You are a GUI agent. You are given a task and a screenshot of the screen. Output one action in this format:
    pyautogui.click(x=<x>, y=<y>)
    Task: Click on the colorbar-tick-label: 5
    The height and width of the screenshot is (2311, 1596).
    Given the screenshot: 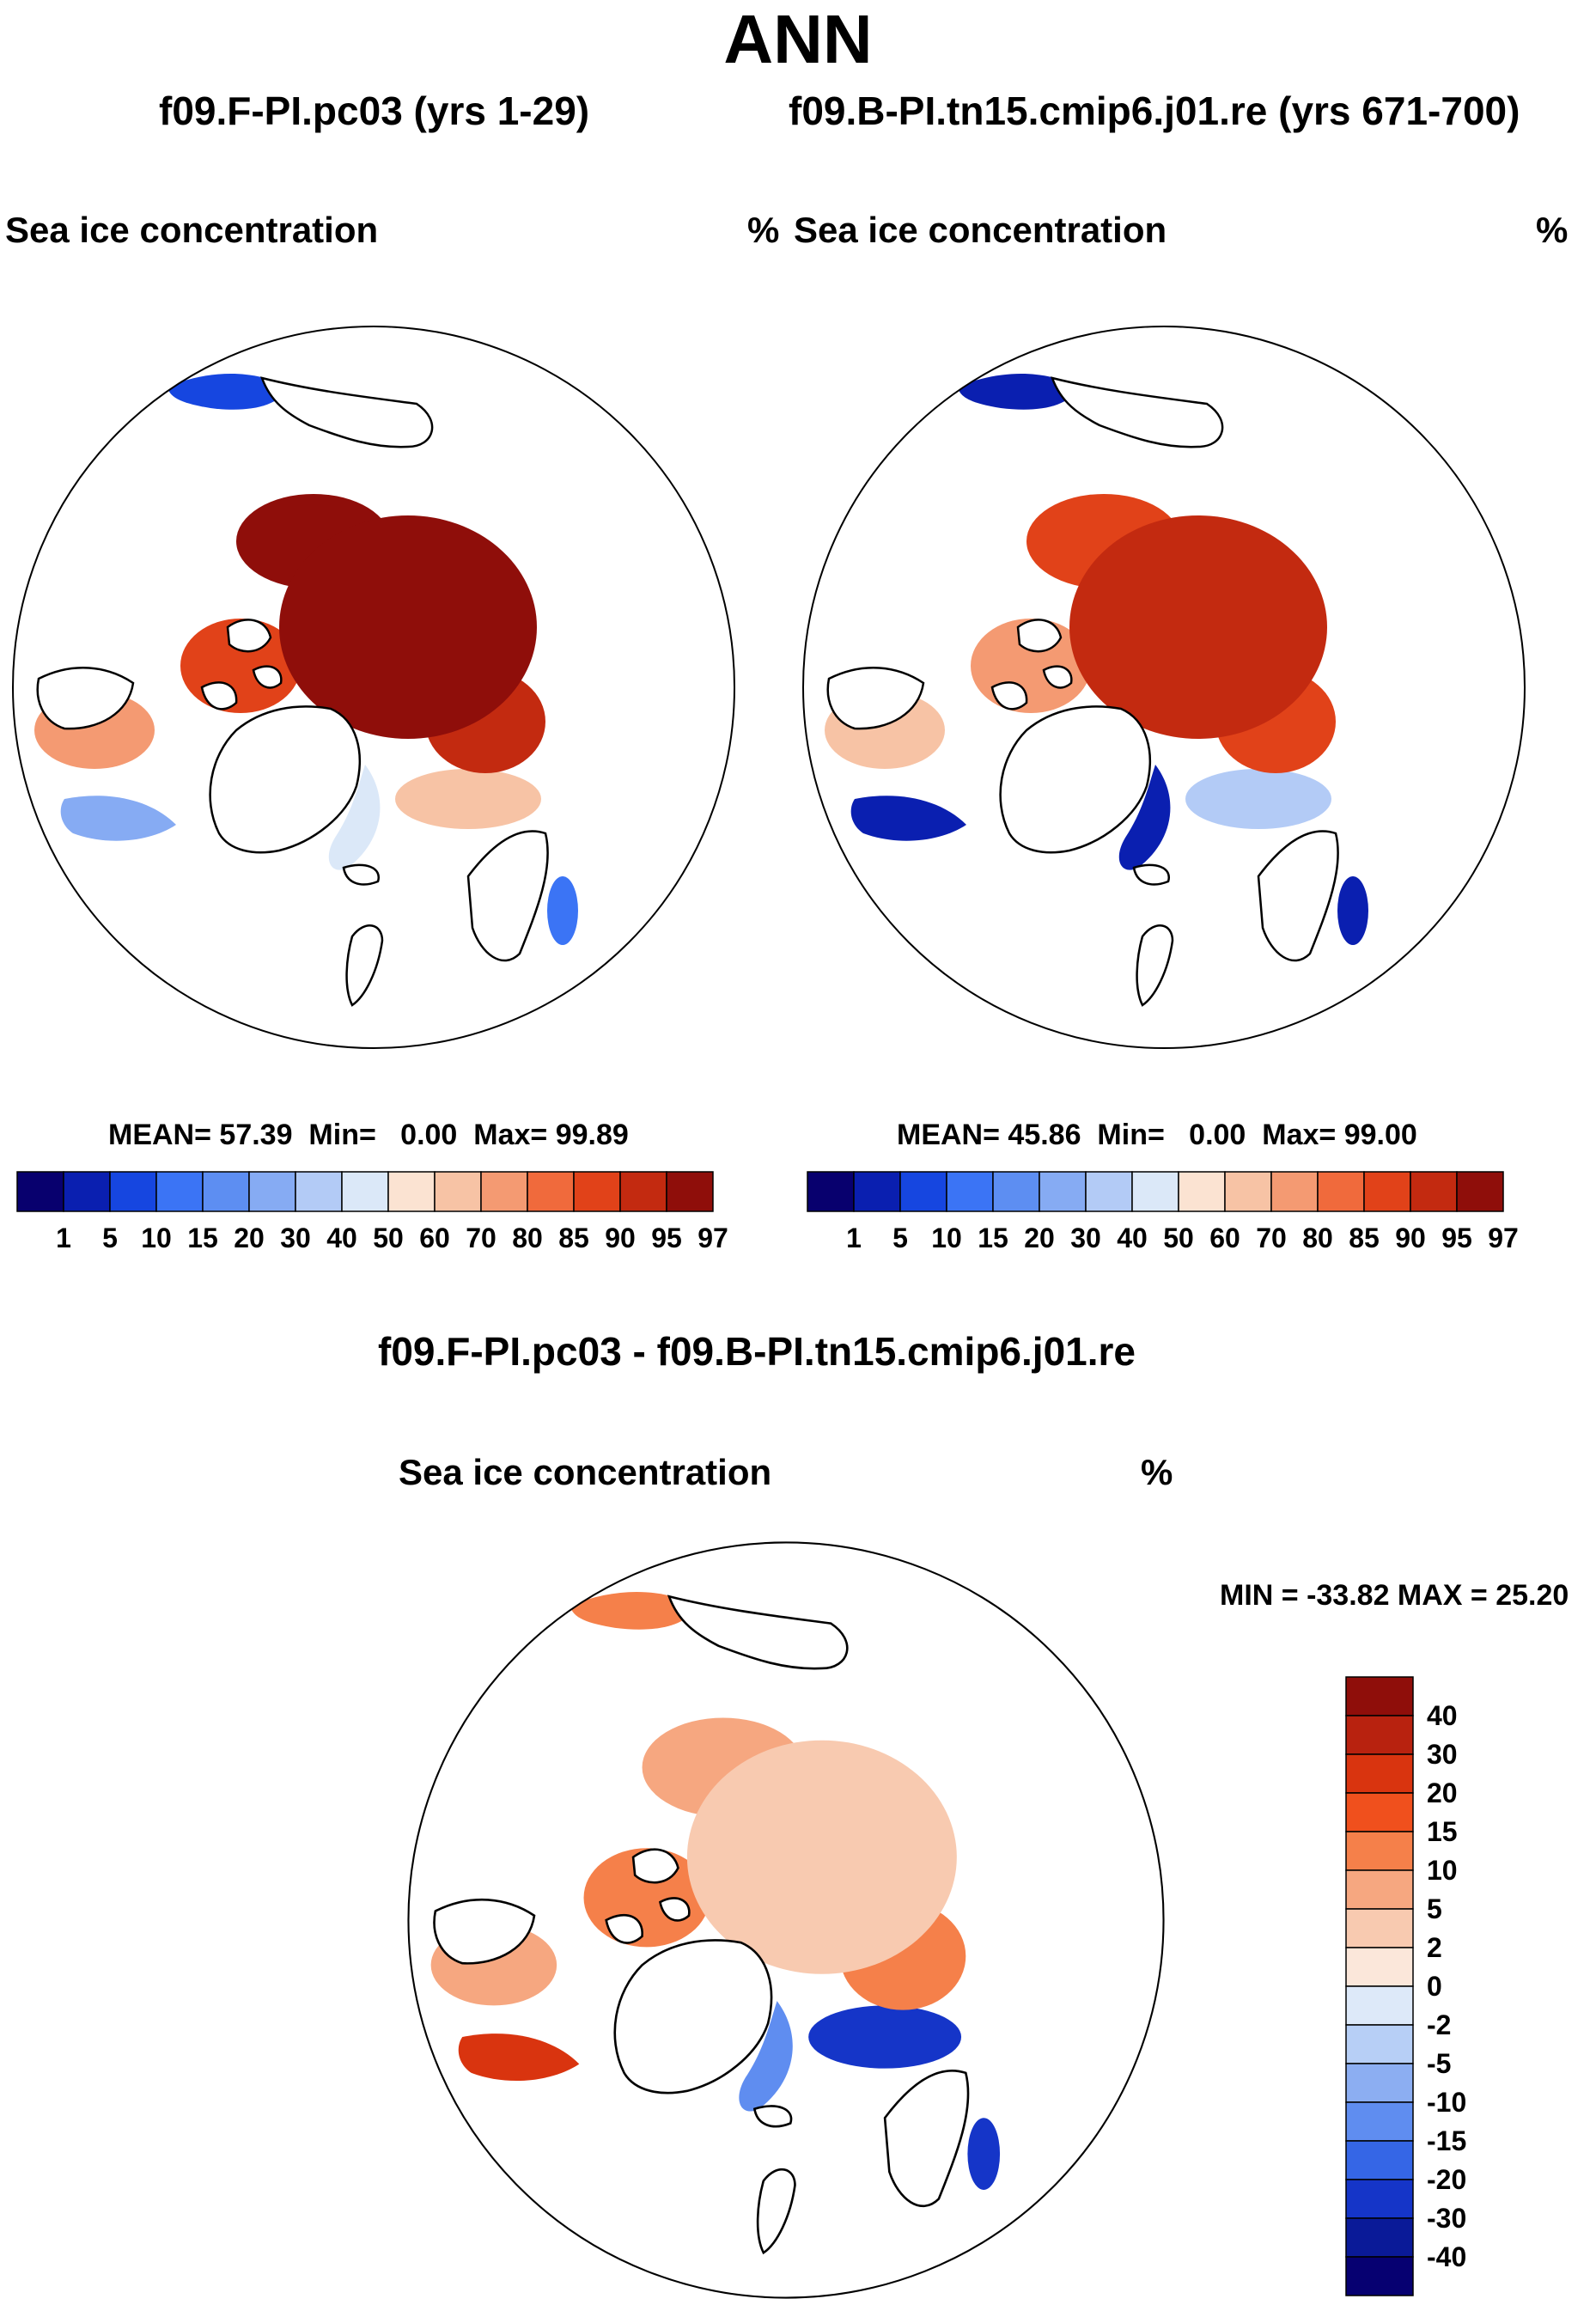 What is the action you would take?
    pyautogui.click(x=900, y=1238)
    